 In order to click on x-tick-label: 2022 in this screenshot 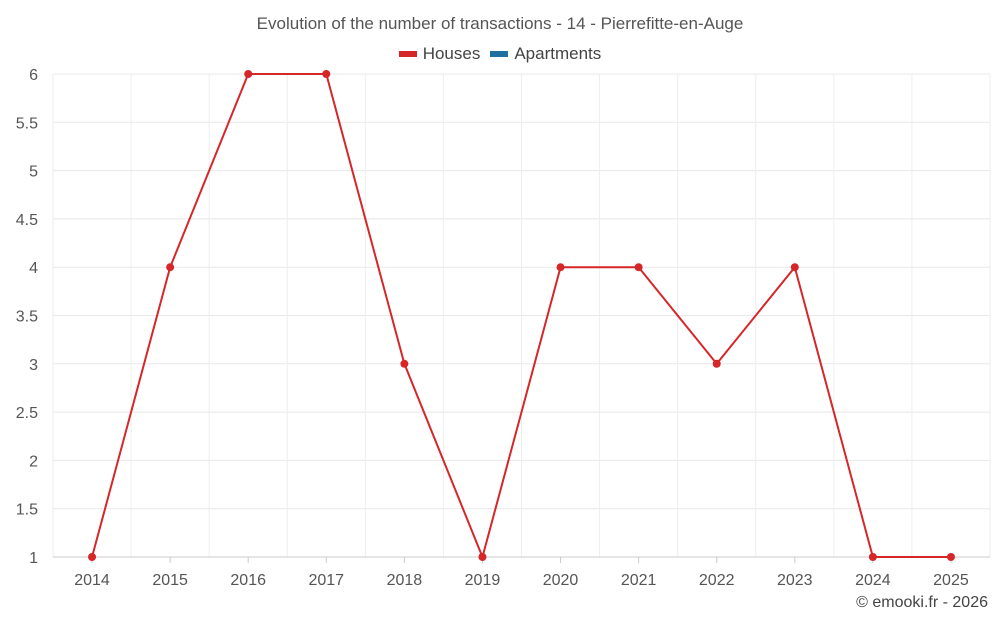, I will do `click(717, 580)`.